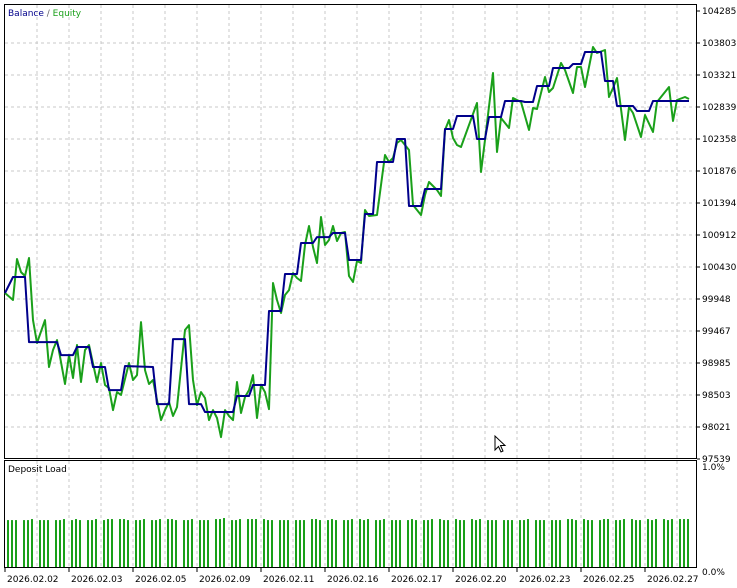 The width and height of the screenshot is (737, 588). I want to click on x-tick-label: 2026.02.05, so click(161, 580).